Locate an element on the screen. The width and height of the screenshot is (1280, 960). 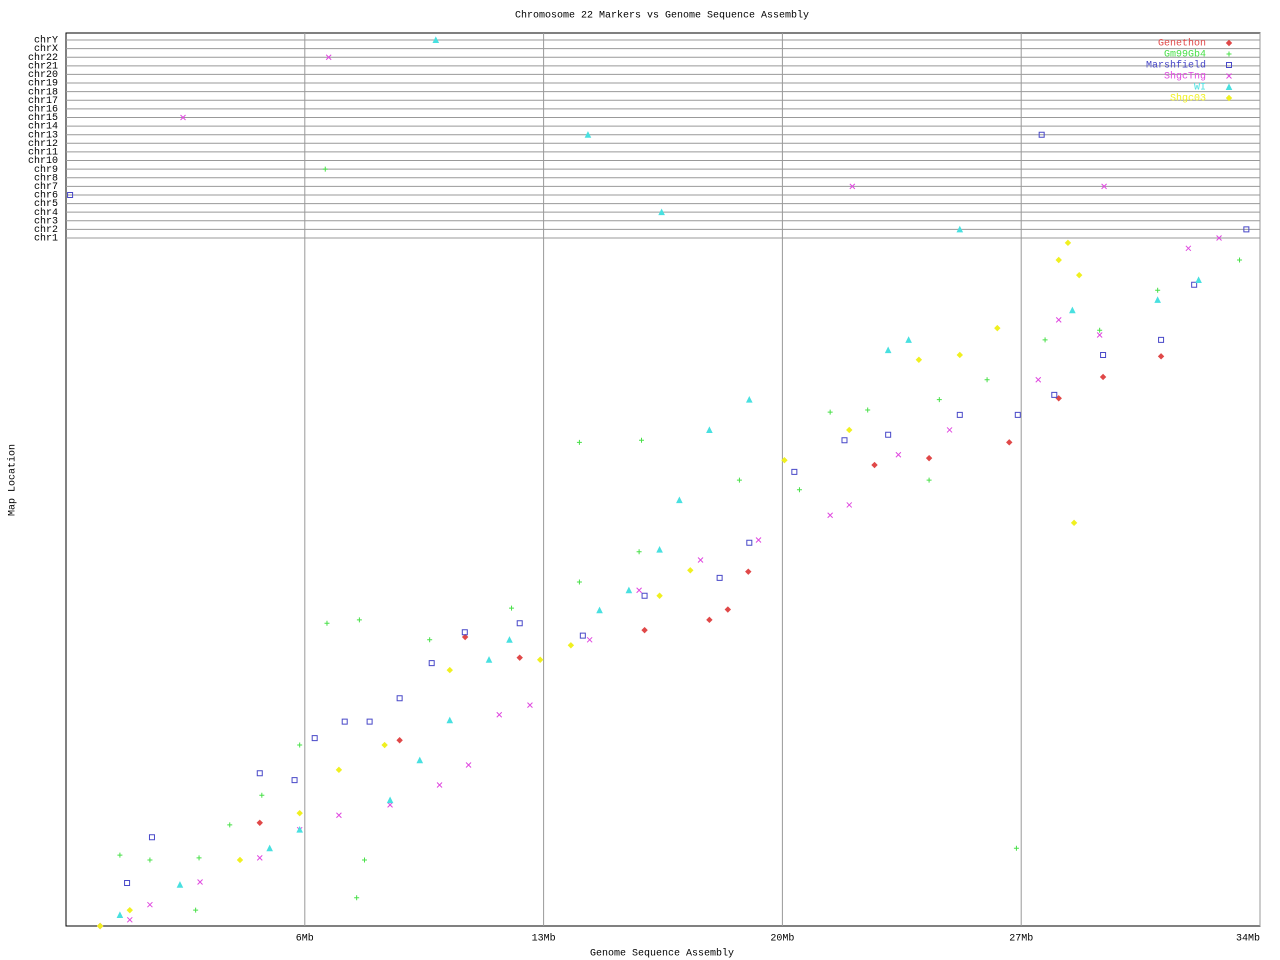
chr-label: chrX is located at coordinates (46, 49).